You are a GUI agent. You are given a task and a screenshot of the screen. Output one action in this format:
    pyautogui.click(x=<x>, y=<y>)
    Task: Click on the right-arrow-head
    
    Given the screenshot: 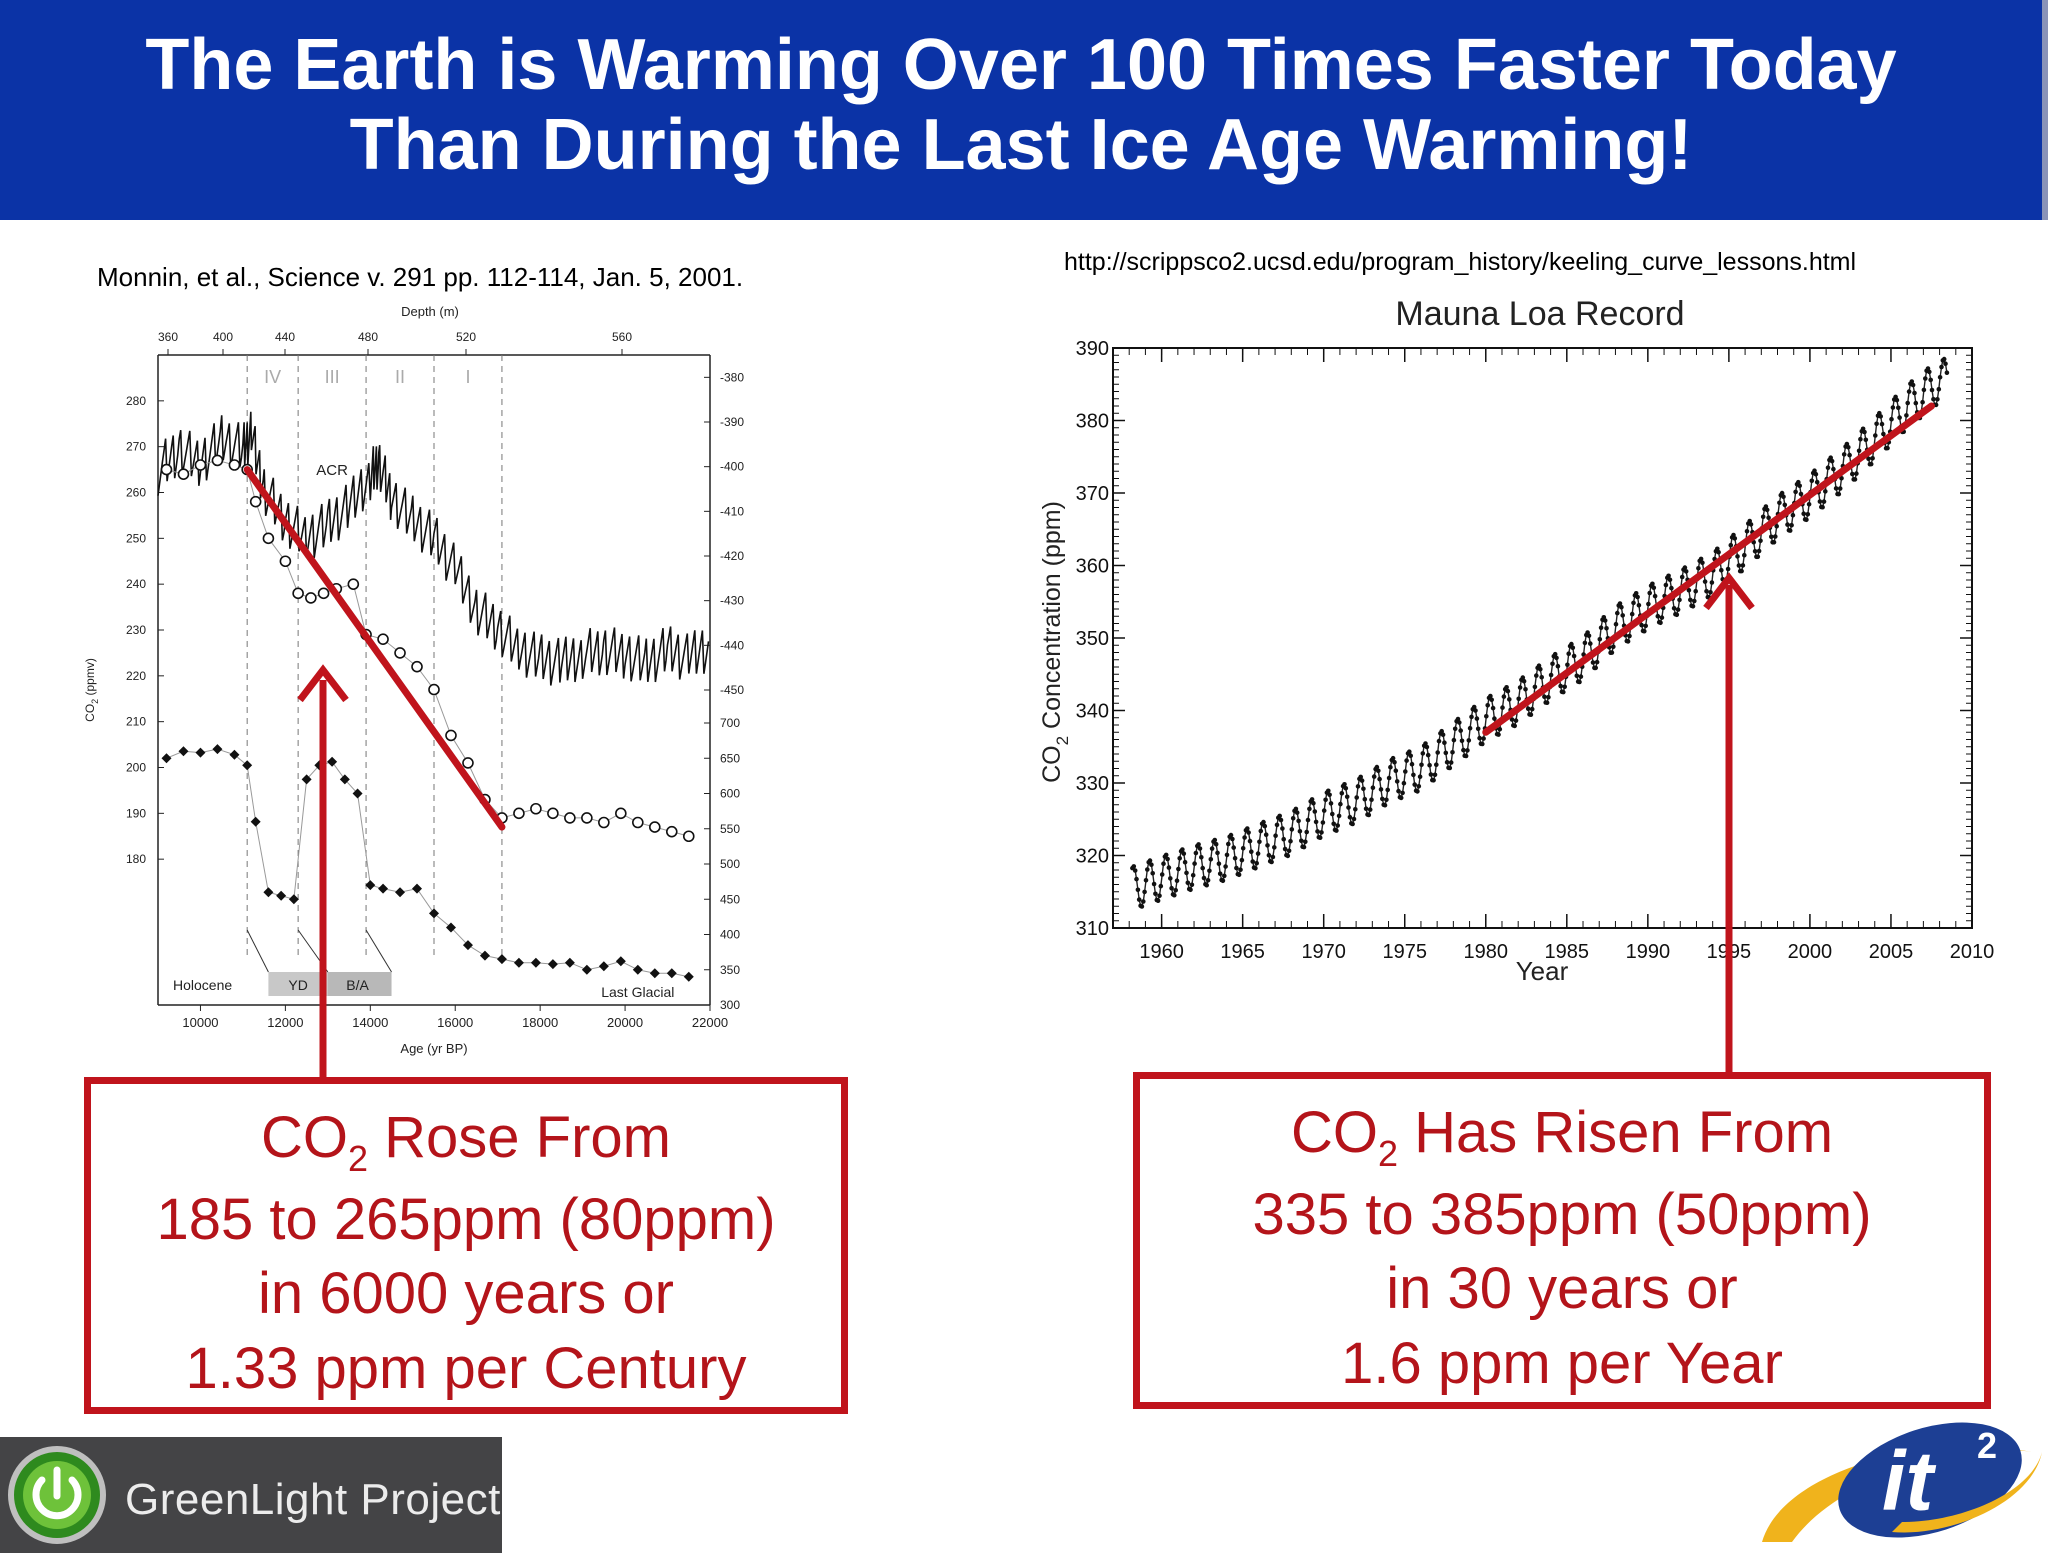 What is the action you would take?
    pyautogui.click(x=1729, y=591)
    